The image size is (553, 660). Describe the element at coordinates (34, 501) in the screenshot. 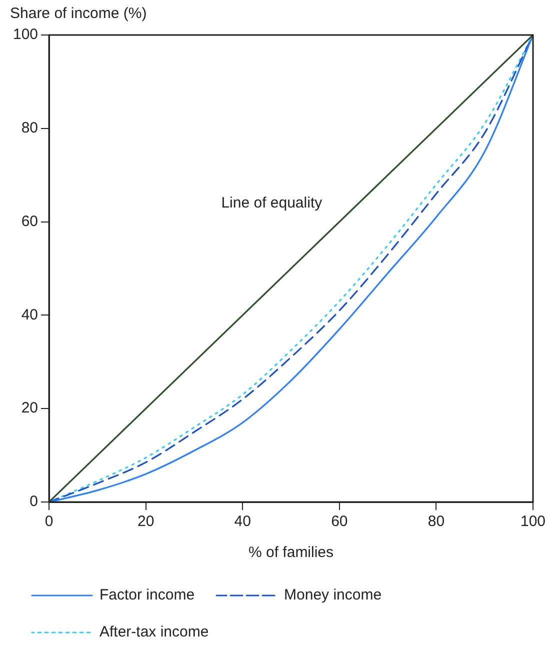

I see `y-tick-label: 0` at that location.